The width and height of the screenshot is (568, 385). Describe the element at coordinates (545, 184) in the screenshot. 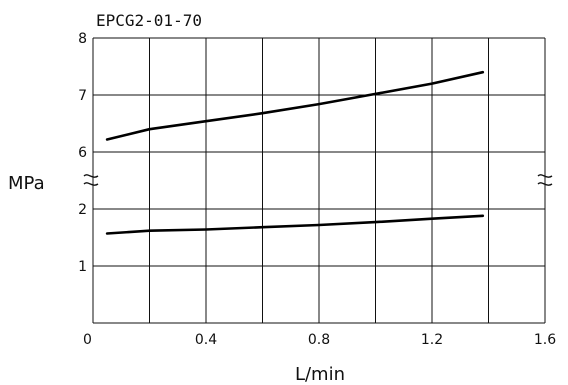

I see `axis-break-mark-right-bottom` at that location.